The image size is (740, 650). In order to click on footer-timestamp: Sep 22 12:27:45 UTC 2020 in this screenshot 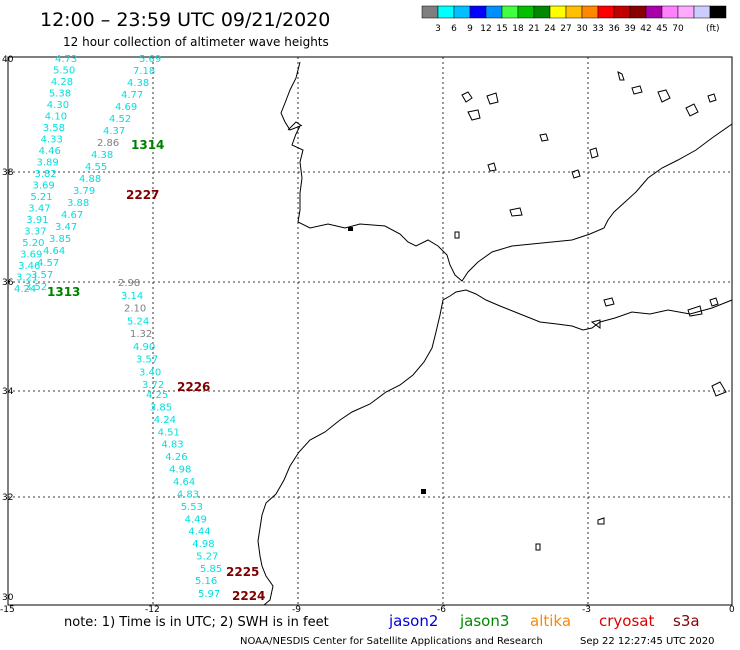, I will do `click(647, 641)`.